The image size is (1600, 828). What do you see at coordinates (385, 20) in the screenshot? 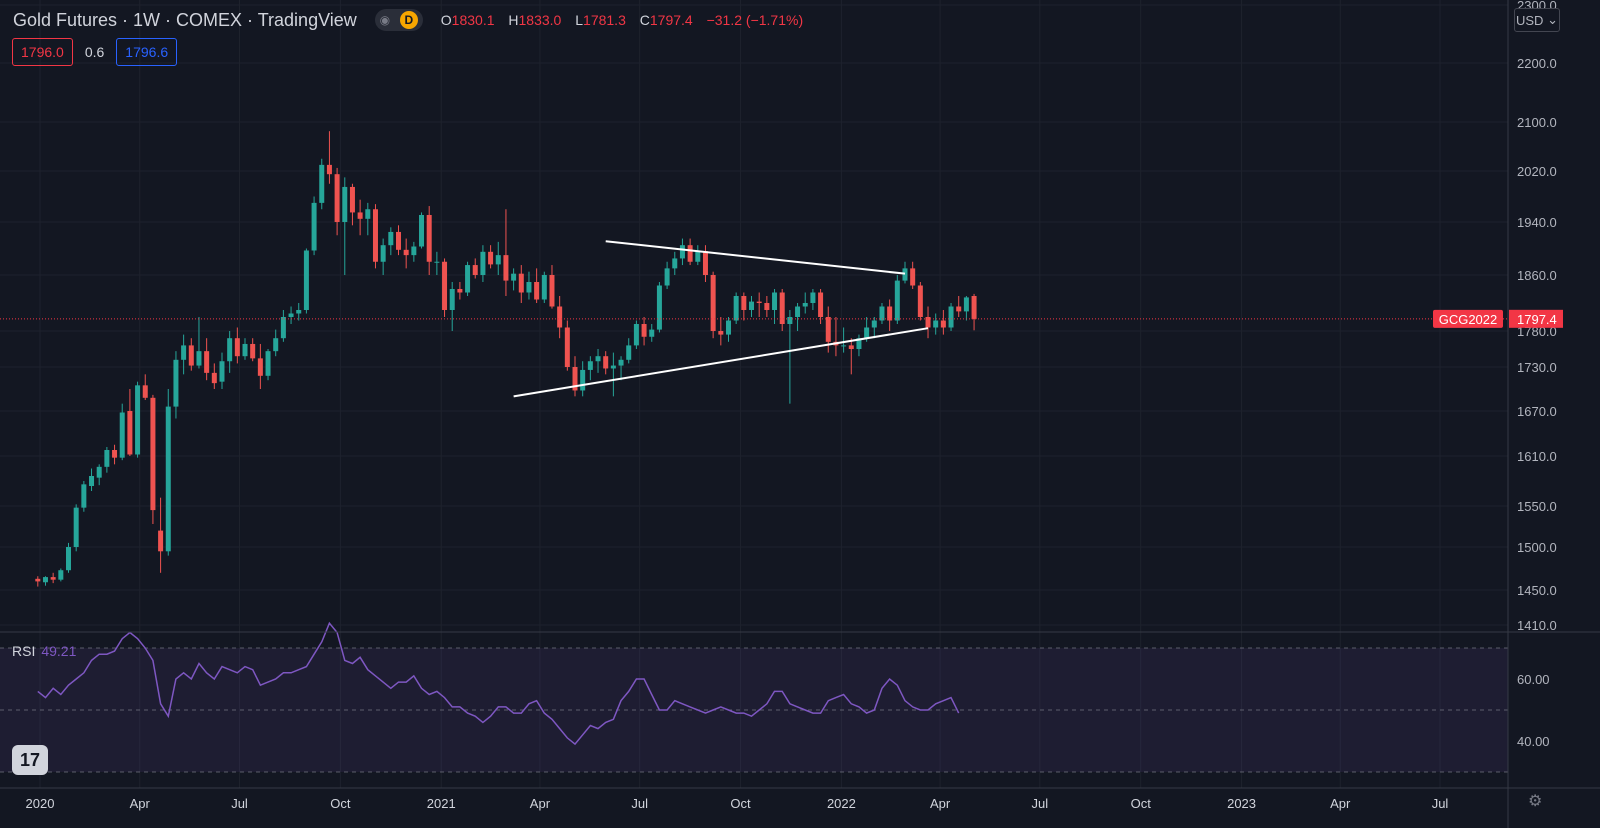
I see `eye-icon: ◉` at bounding box center [385, 20].